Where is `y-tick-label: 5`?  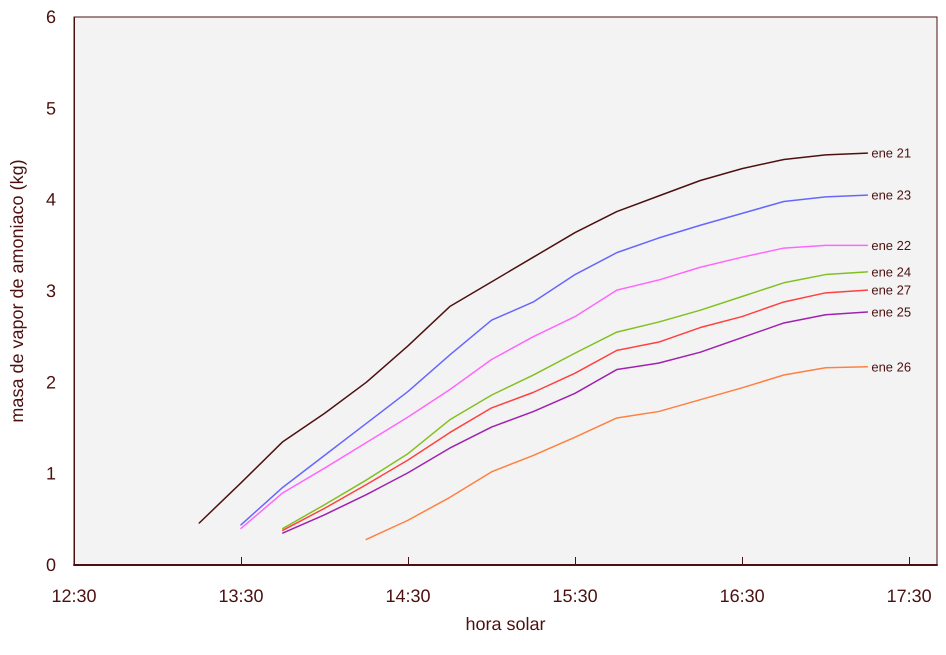 y-tick-label: 5 is located at coordinates (51, 108).